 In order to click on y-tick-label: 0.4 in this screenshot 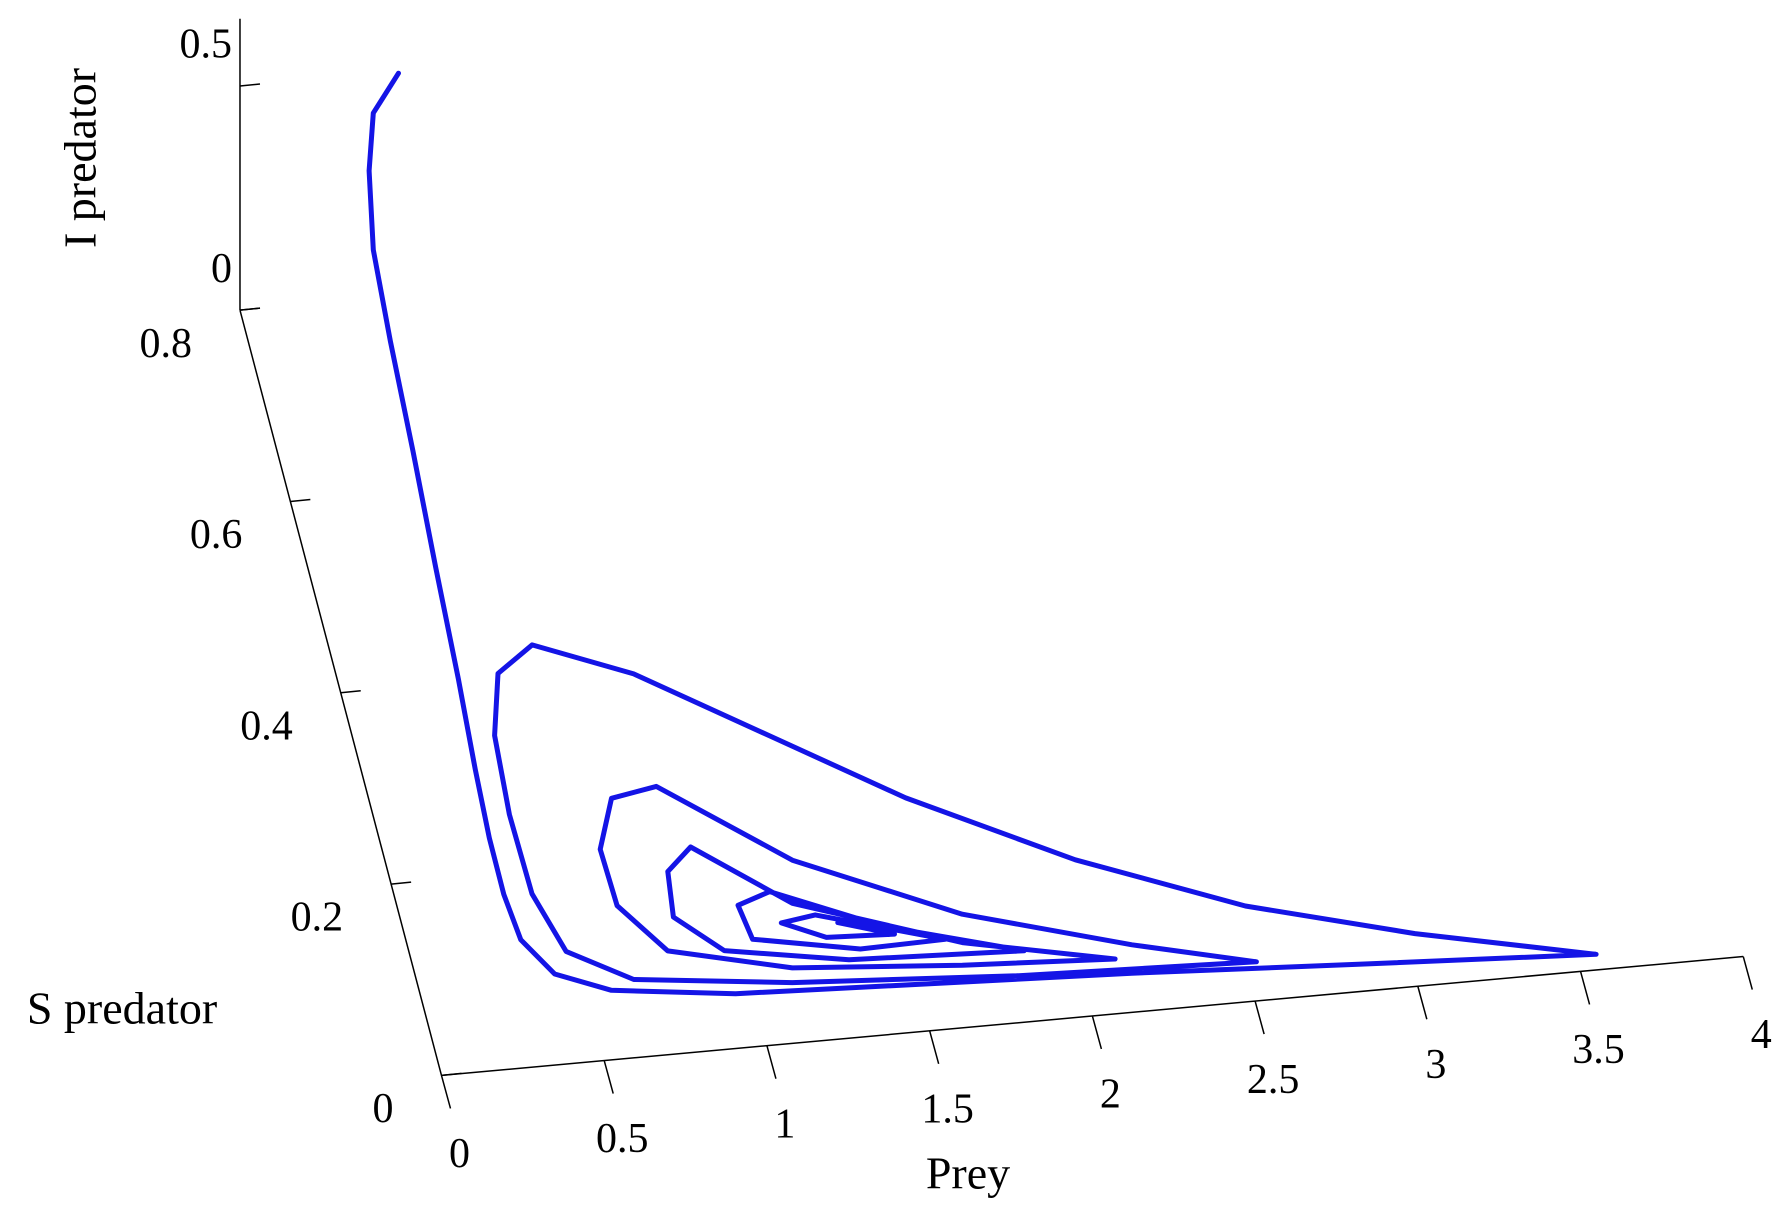, I will do `click(266, 726)`.